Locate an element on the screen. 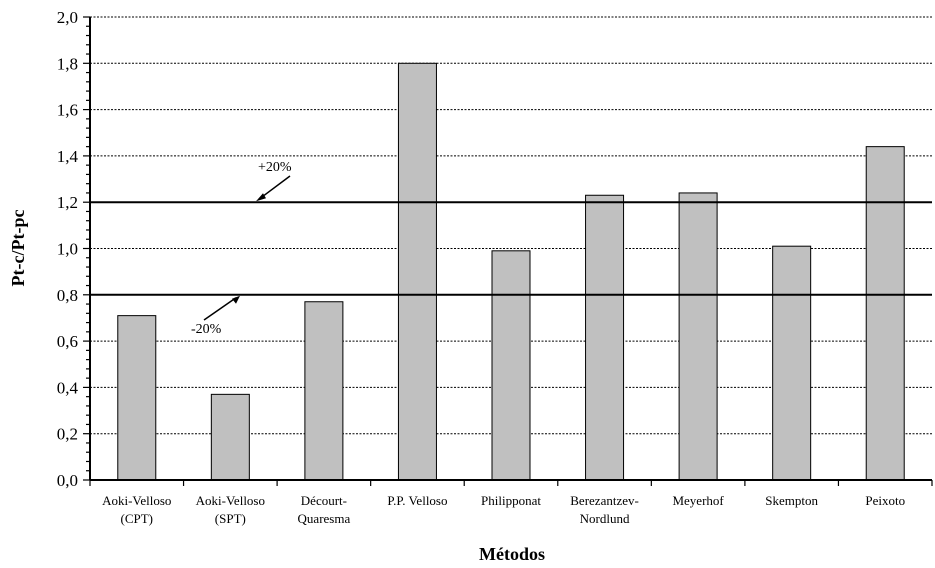 Image resolution: width=935 pixels, height=568 pixels. x-tick-label-line: Philipponat is located at coordinates (511, 500).